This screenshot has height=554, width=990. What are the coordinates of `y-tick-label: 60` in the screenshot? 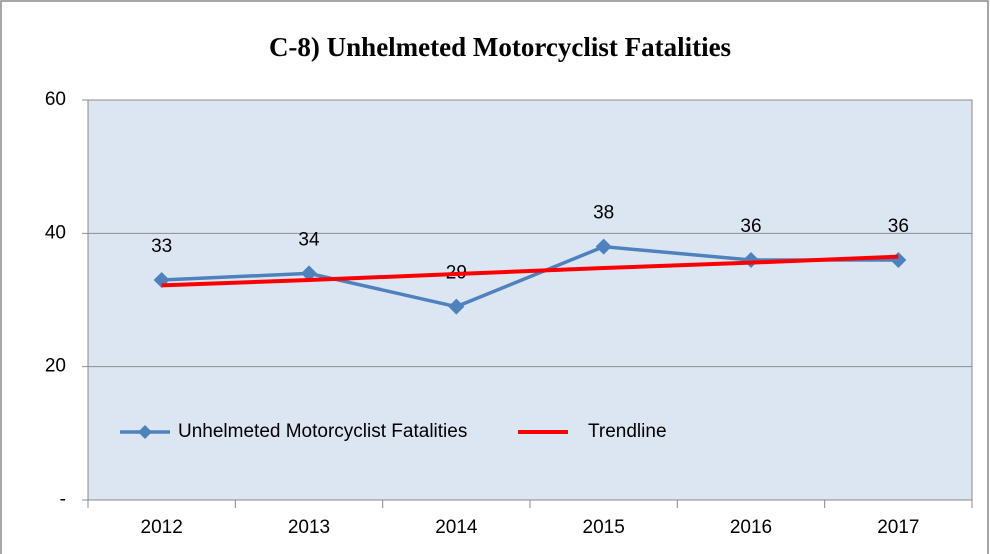 It's located at (55, 99).